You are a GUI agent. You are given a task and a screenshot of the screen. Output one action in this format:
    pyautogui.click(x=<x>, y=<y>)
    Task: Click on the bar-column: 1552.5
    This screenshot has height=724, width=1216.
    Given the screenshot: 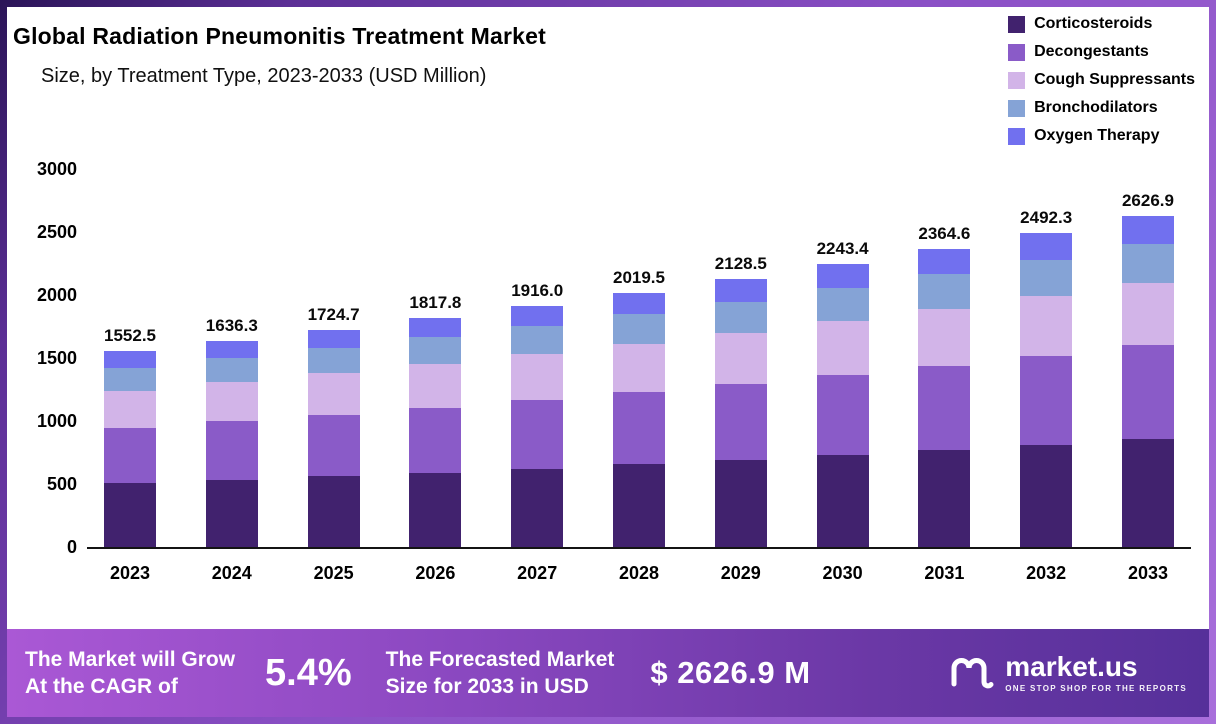 What is the action you would take?
    pyautogui.click(x=130, y=436)
    